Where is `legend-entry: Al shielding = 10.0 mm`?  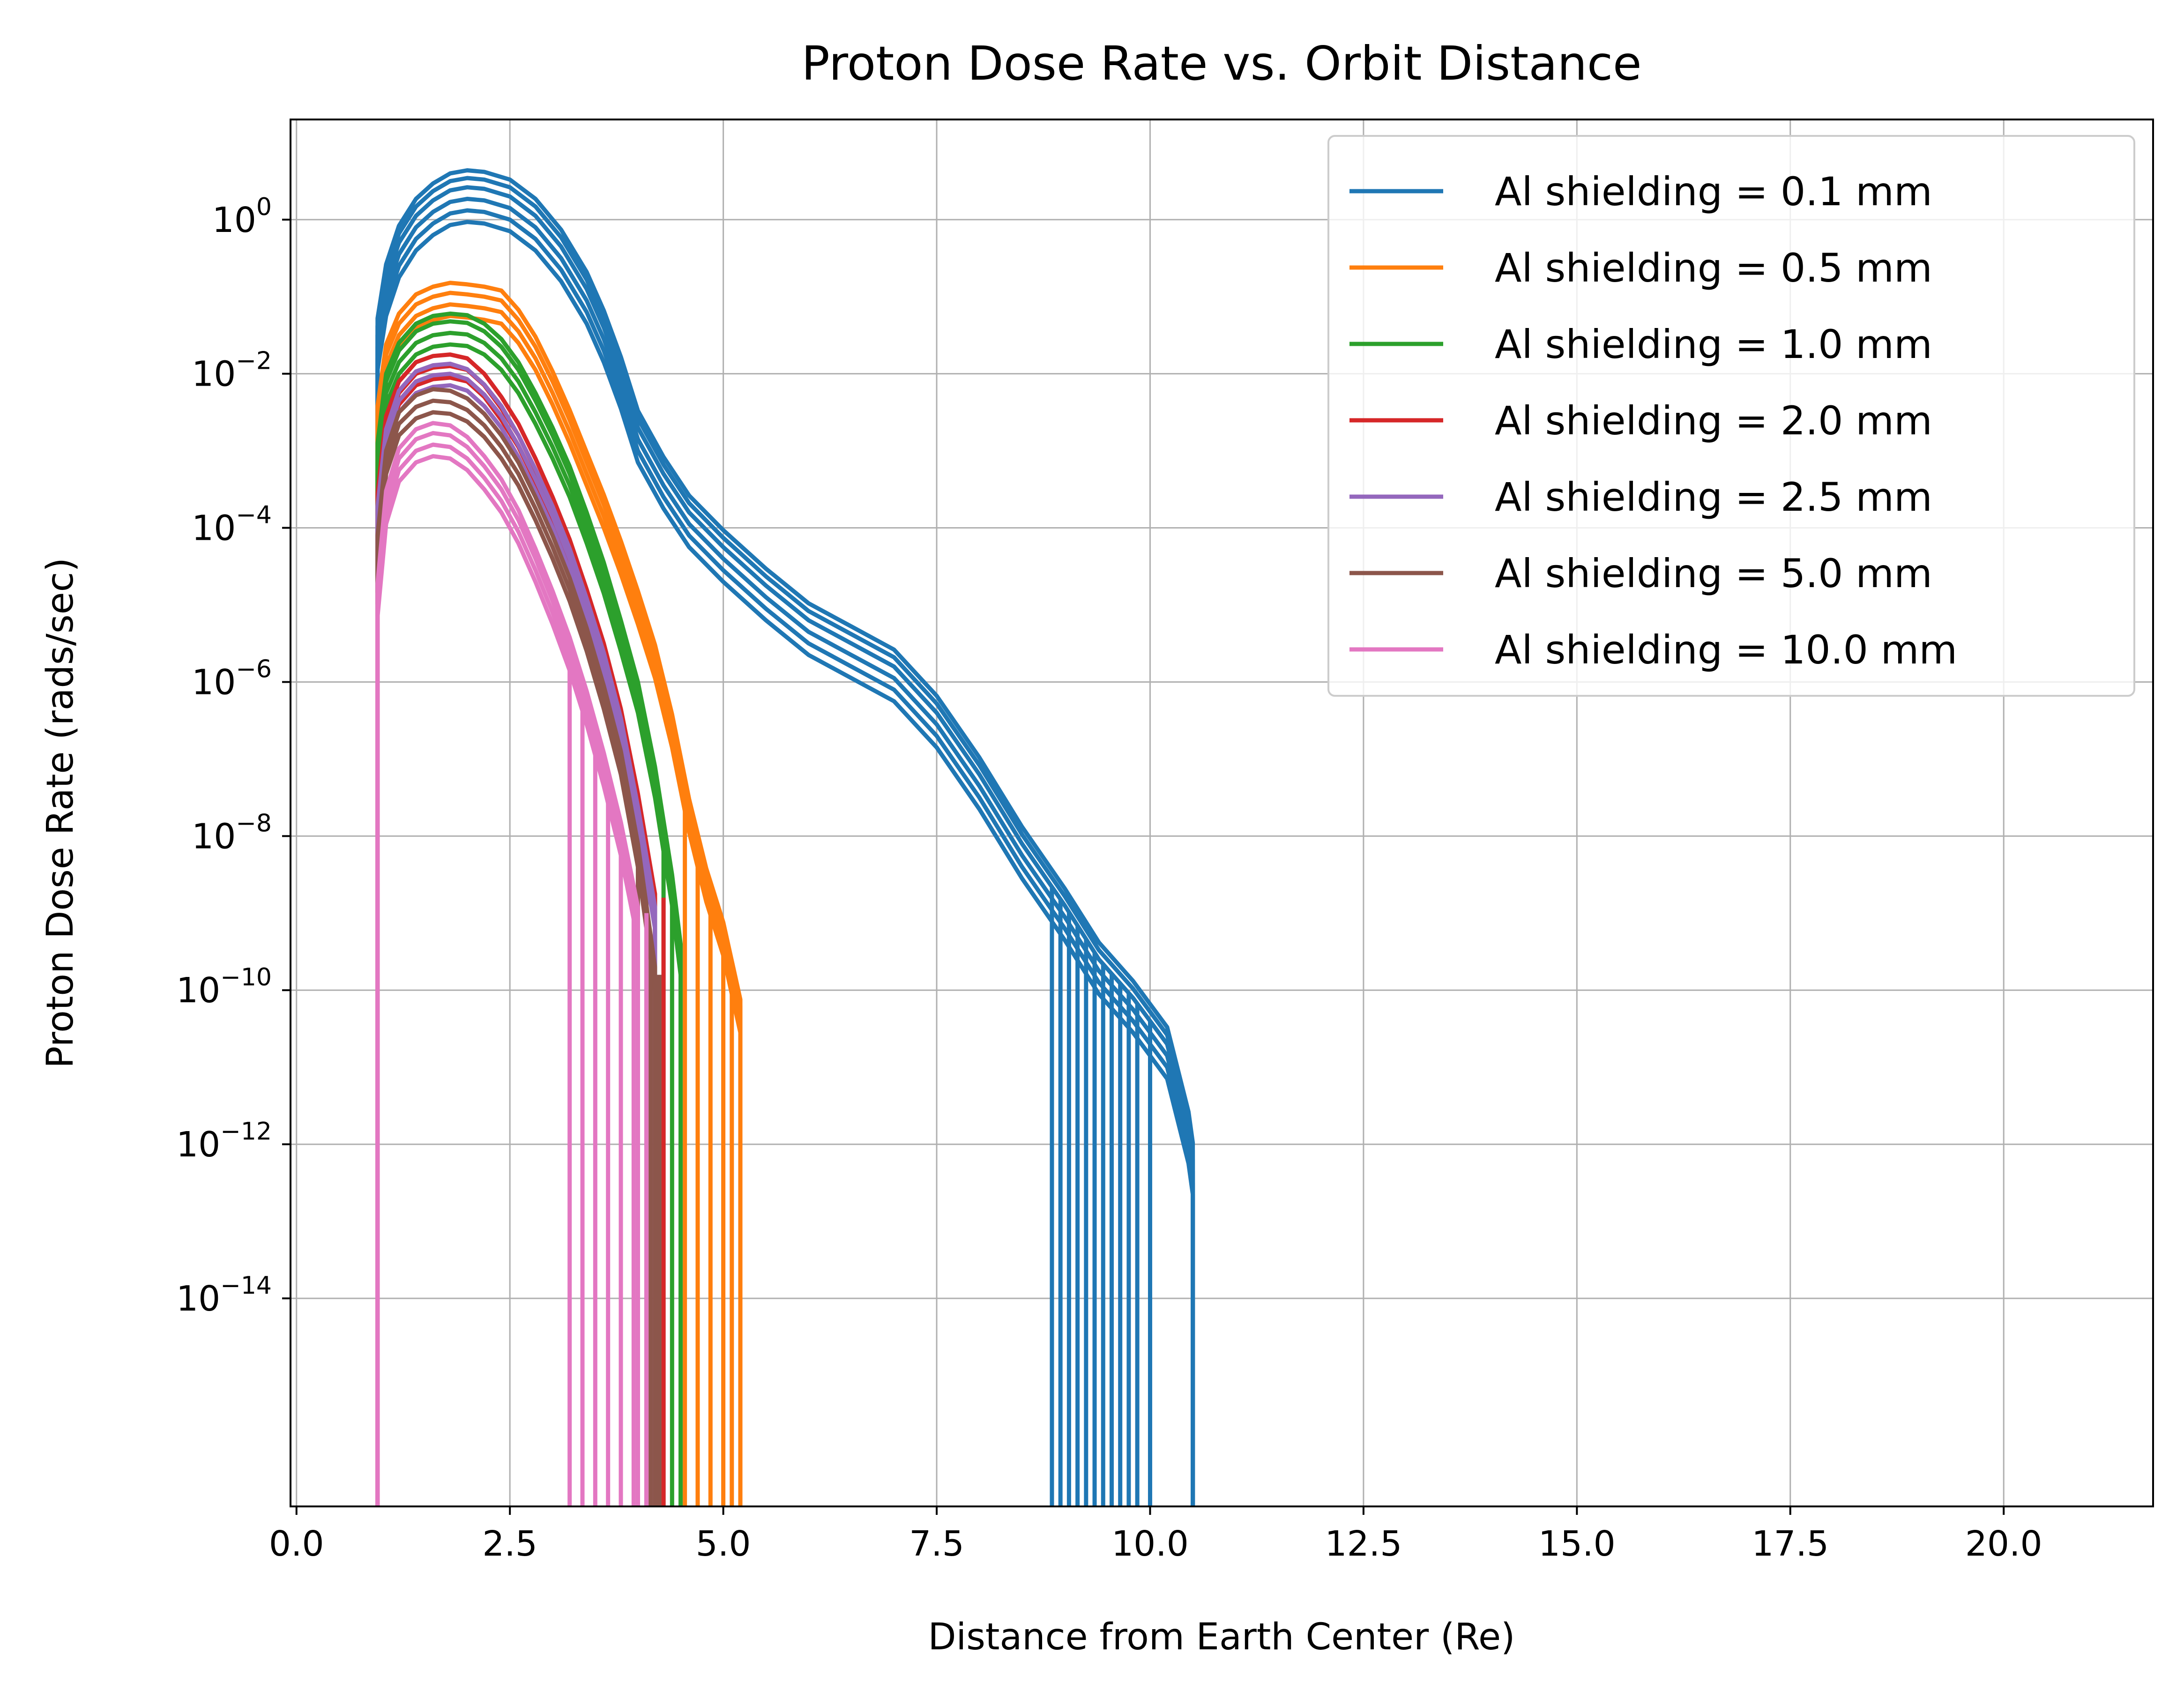 legend-entry: Al shielding = 10.0 mm is located at coordinates (1726, 650).